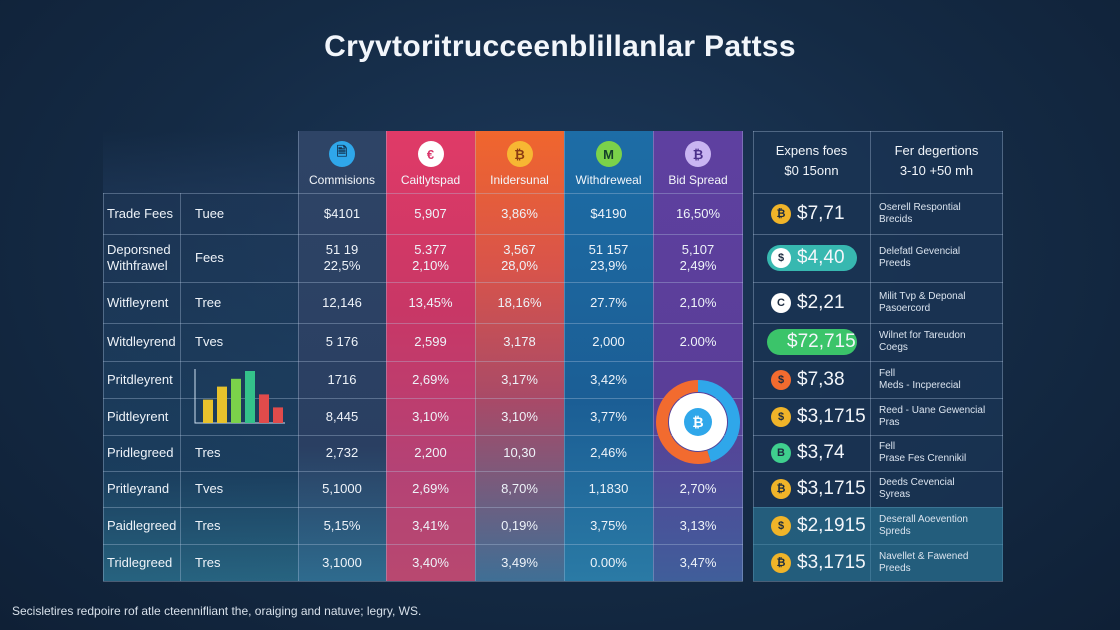 This screenshot has height=630, width=1120. I want to click on table-cell: 1,1830, so click(608, 488).